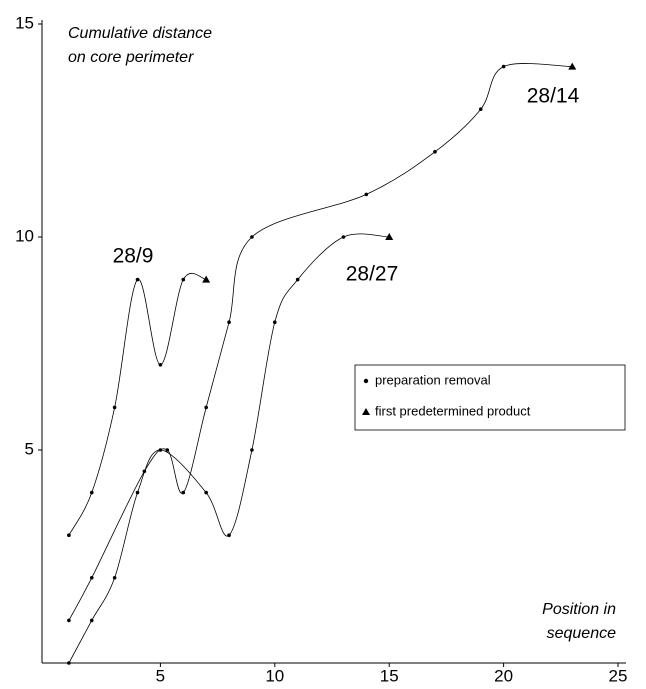  Describe the element at coordinates (490, 397) in the screenshot. I see `legend` at that location.